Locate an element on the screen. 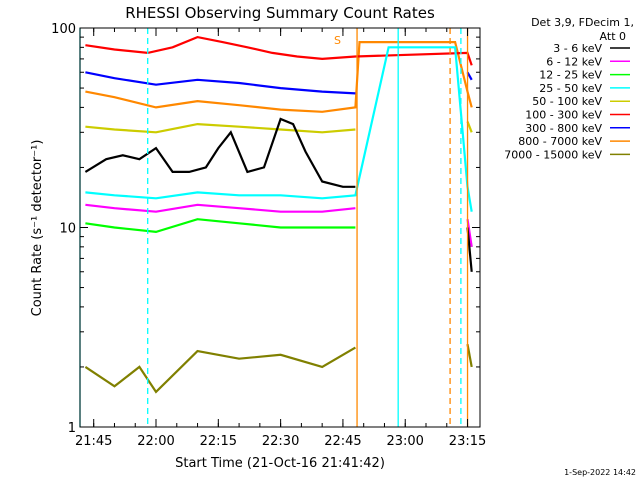  chart-title: RHESSI Observing Summary Count Rates is located at coordinates (280, 13).